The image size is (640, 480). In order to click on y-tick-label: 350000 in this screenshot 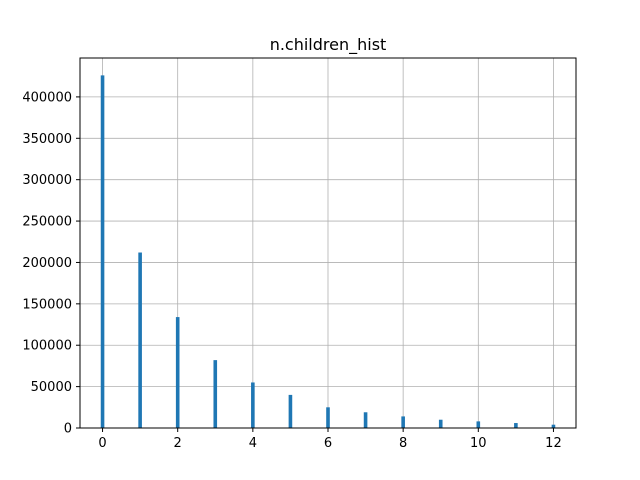, I will do `click(47, 139)`.